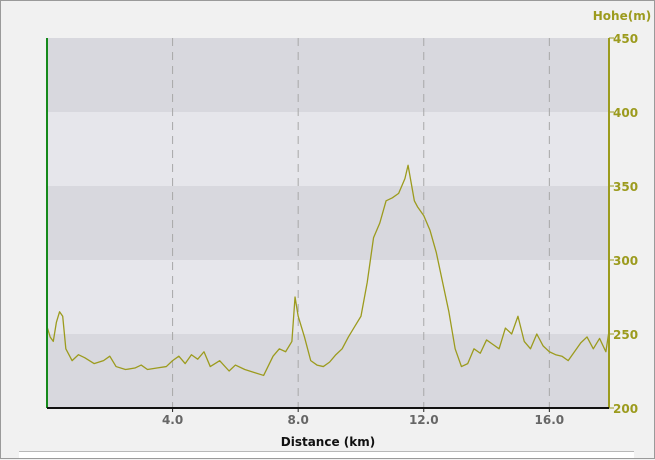 The width and height of the screenshot is (655, 460). I want to click on y-tick-label: 200, so click(625, 409).